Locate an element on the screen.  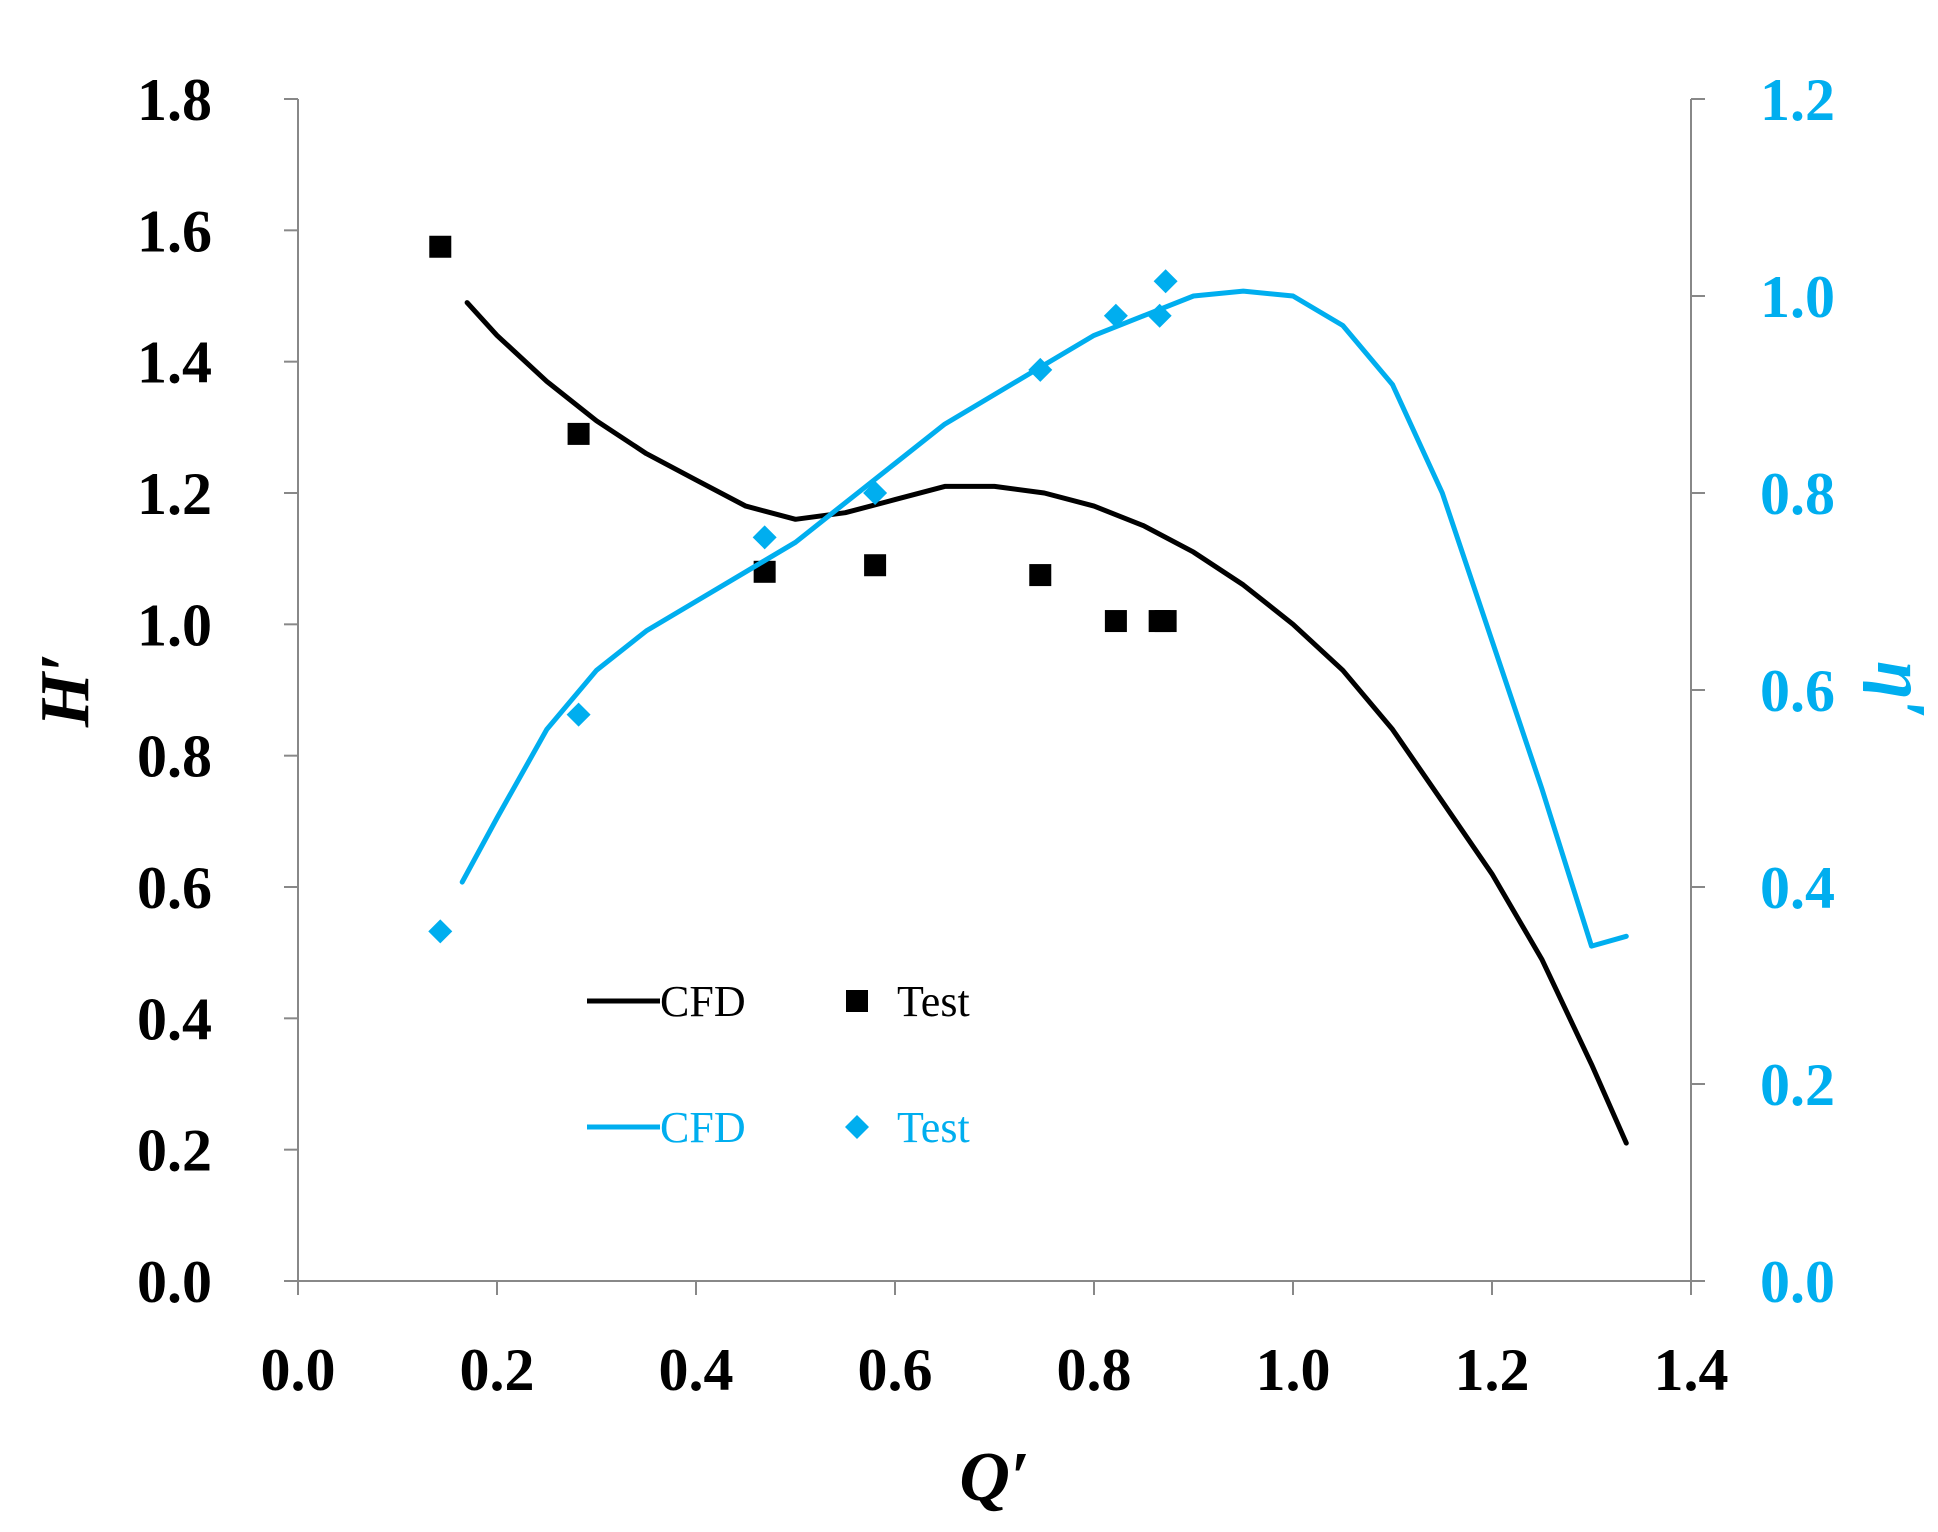
y-left-tick-label: 1.0 is located at coordinates (174, 625).